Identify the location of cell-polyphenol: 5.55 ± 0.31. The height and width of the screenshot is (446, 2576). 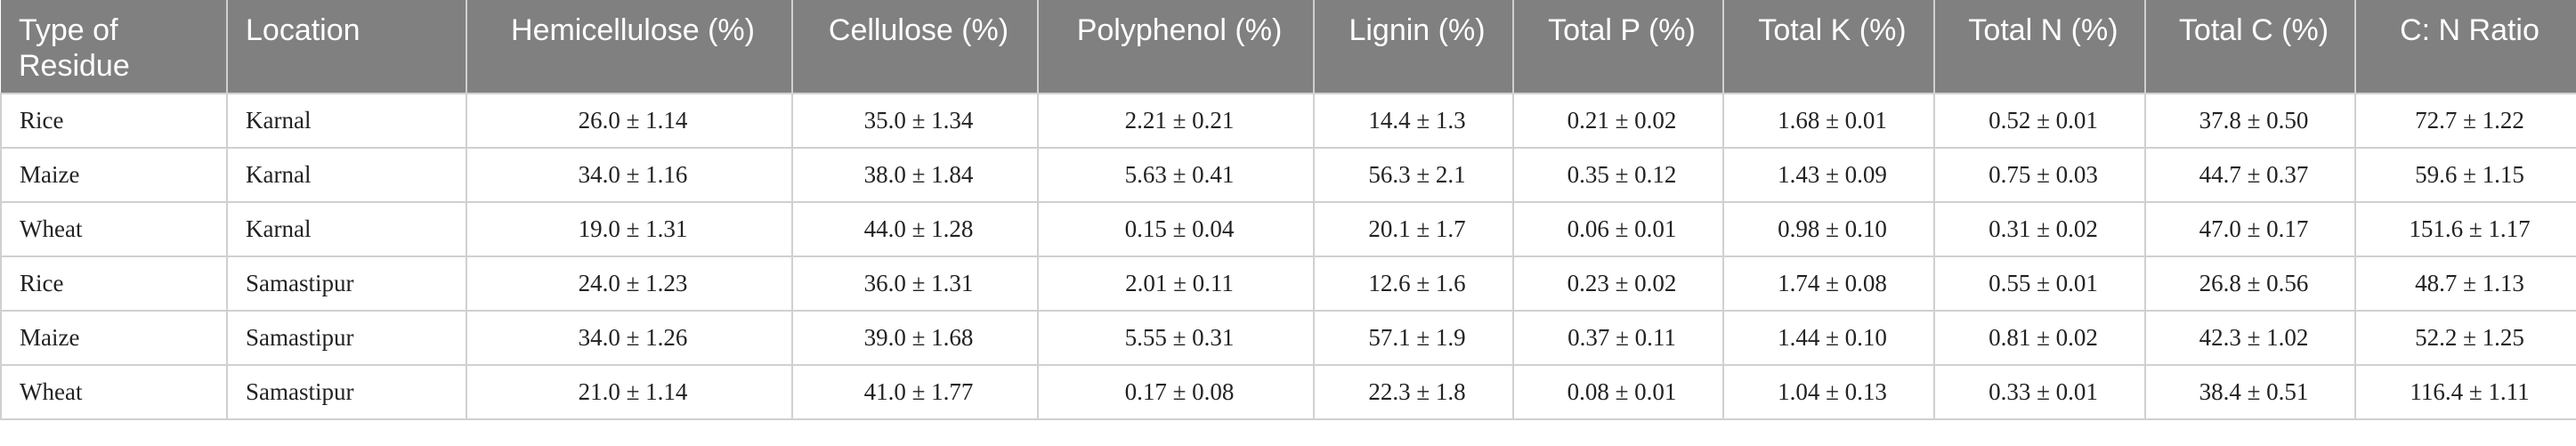
(1176, 338).